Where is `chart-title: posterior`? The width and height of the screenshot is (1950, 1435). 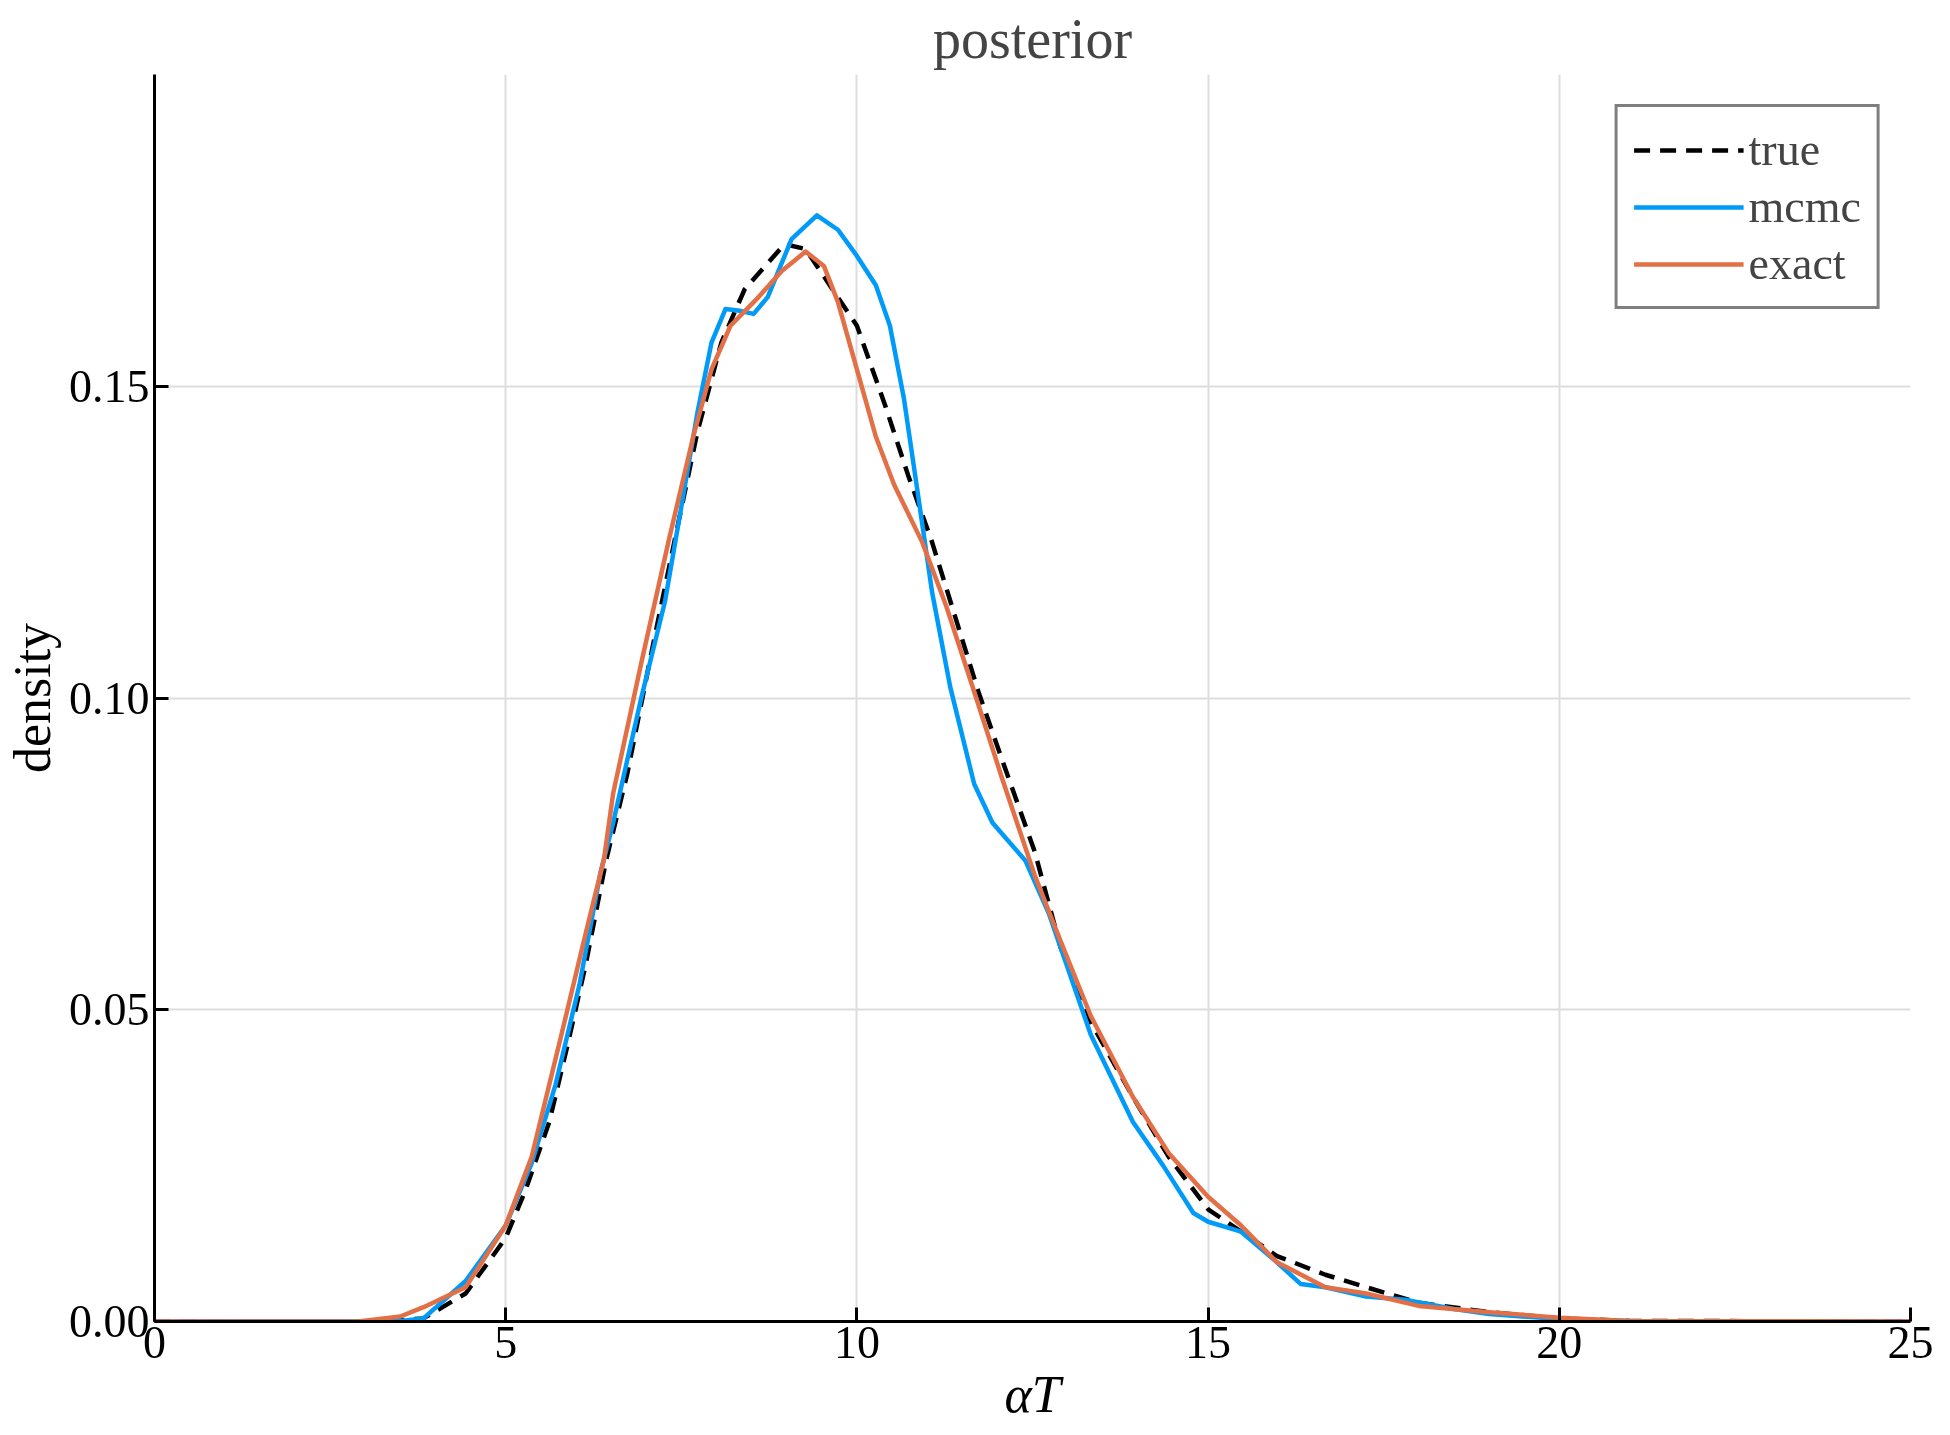
chart-title: posterior is located at coordinates (1032, 38).